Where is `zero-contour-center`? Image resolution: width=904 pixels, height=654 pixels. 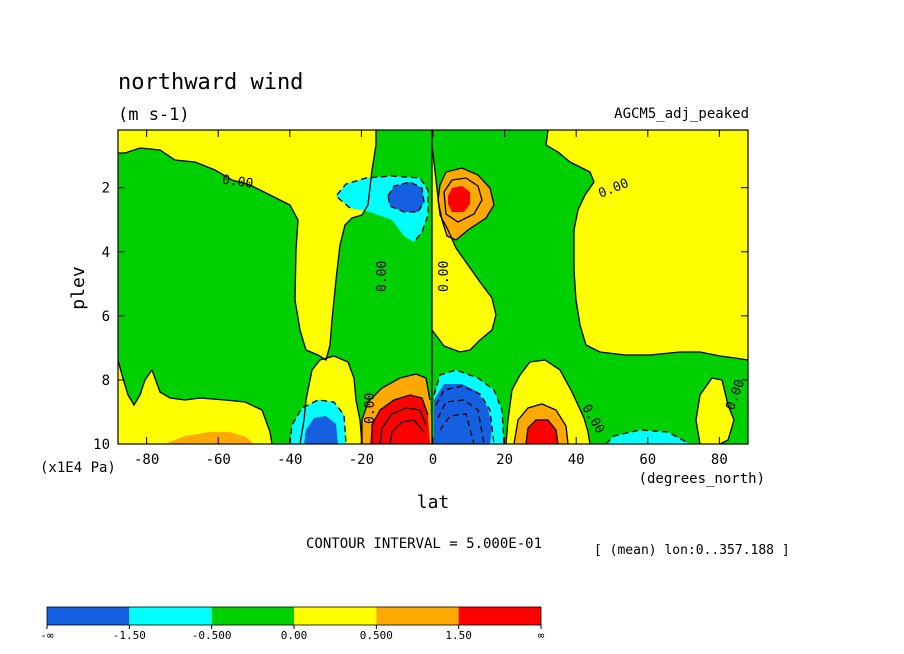
zero-contour-center is located at coordinates (464, 248).